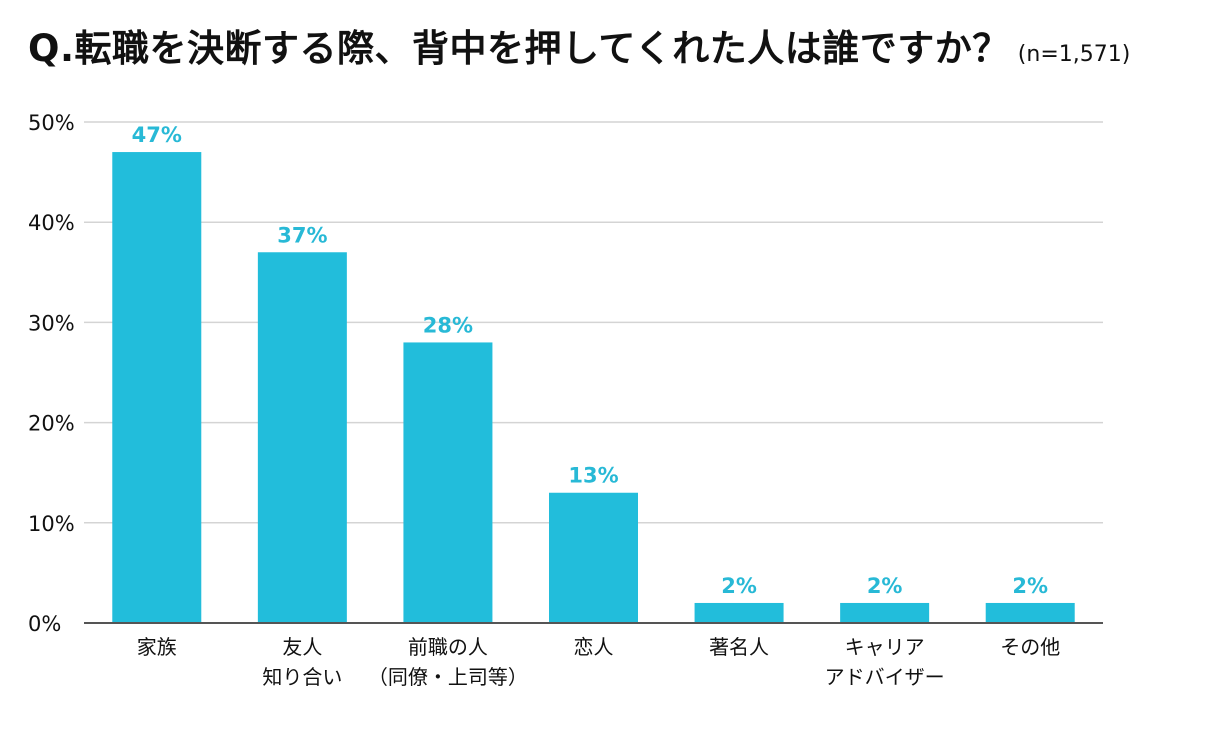 This screenshot has width=1228, height=730. Describe the element at coordinates (739, 647) in the screenshot. I see `x-category-label: 著名人` at that location.